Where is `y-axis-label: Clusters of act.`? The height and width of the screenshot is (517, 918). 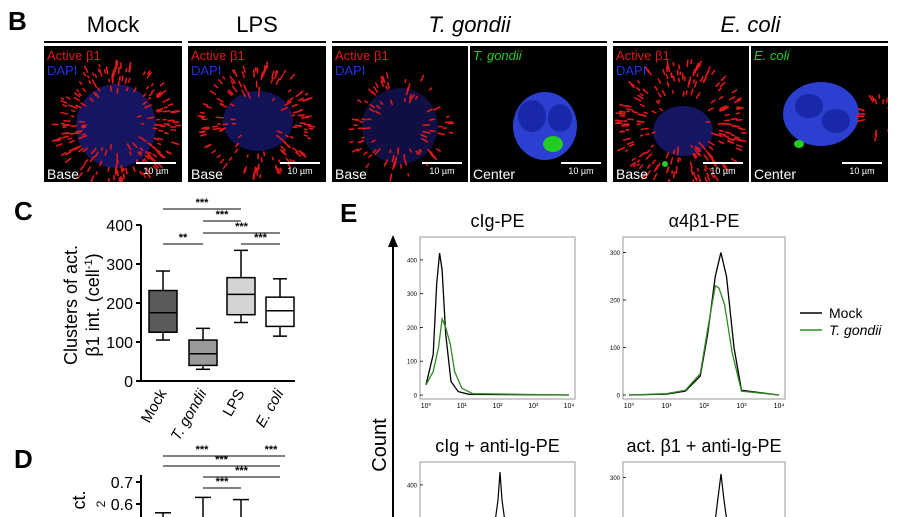
y-axis-label: Clusters of act. is located at coordinates (71, 305).